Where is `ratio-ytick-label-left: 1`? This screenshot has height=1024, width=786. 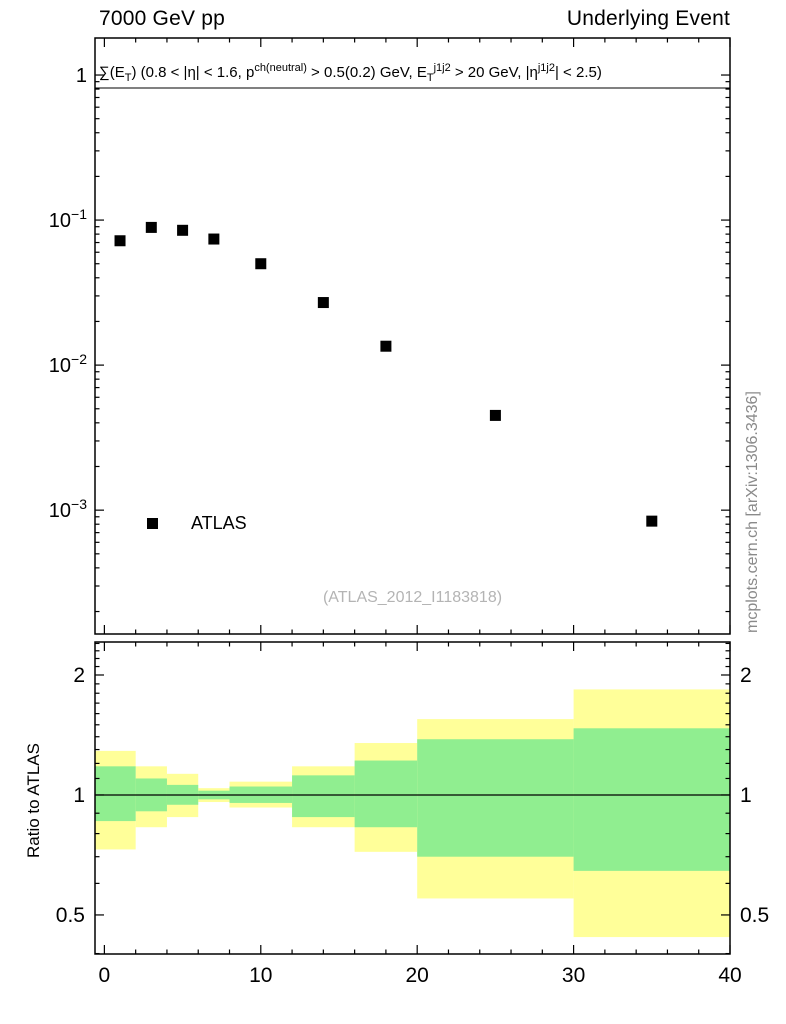
ratio-ytick-label-left: 1 is located at coordinates (79, 795).